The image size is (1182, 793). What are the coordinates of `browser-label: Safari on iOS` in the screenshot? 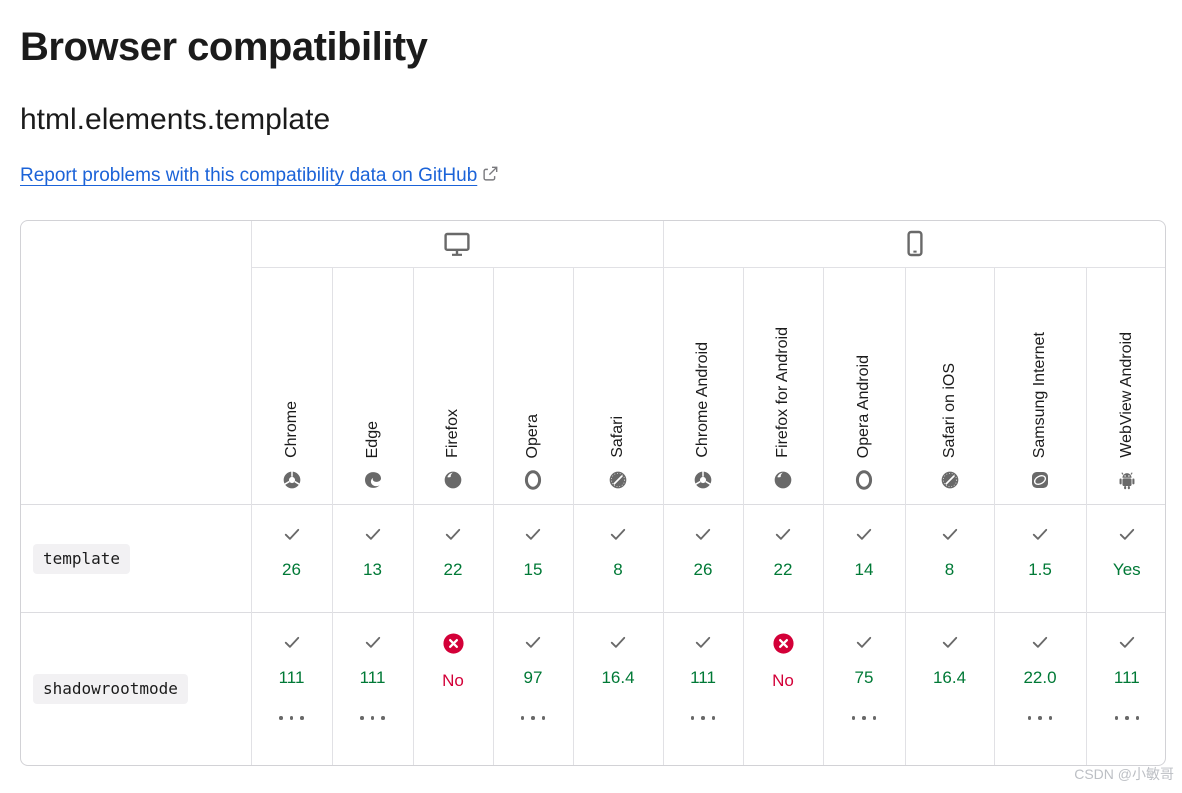 It's located at (949, 410).